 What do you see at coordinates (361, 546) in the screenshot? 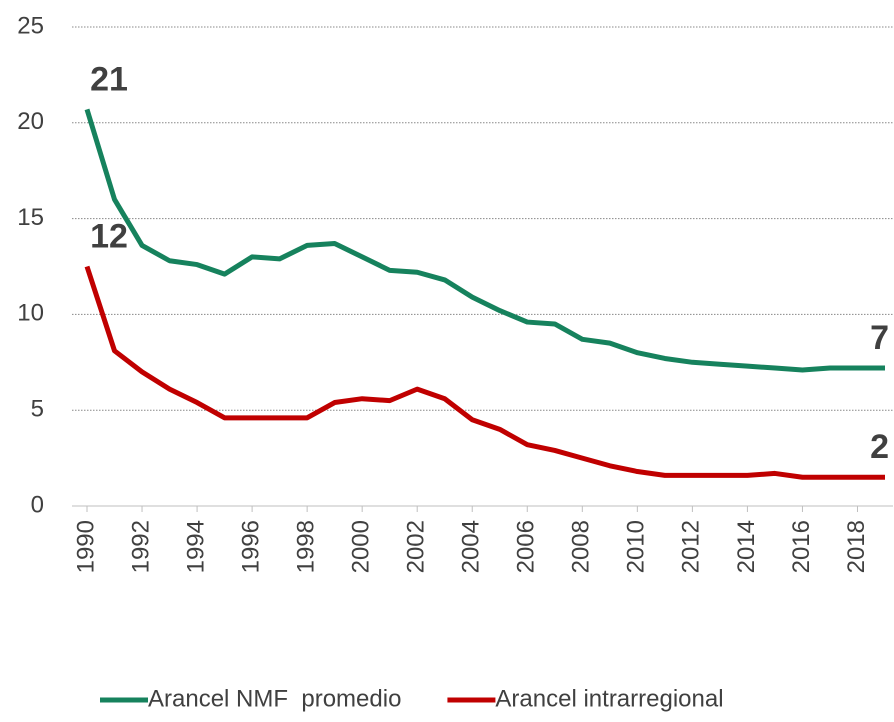
I see `x-tick-label: 2000` at bounding box center [361, 546].